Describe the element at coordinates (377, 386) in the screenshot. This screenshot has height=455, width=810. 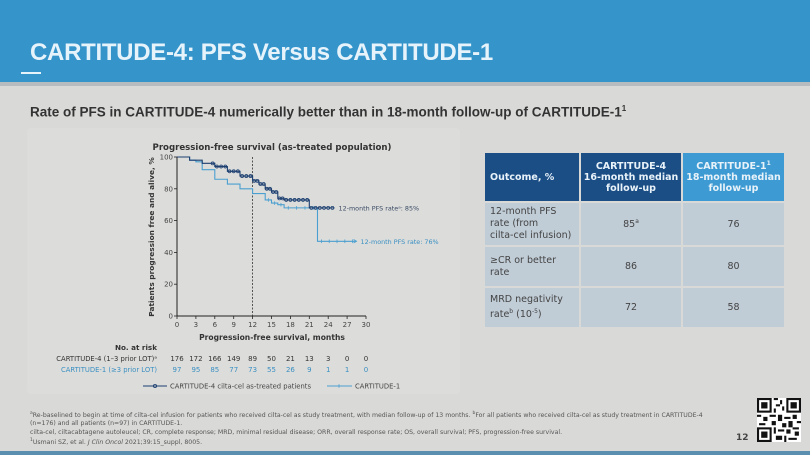
I see `legend-cartitude-1-label: CARTITUDE-1` at that location.